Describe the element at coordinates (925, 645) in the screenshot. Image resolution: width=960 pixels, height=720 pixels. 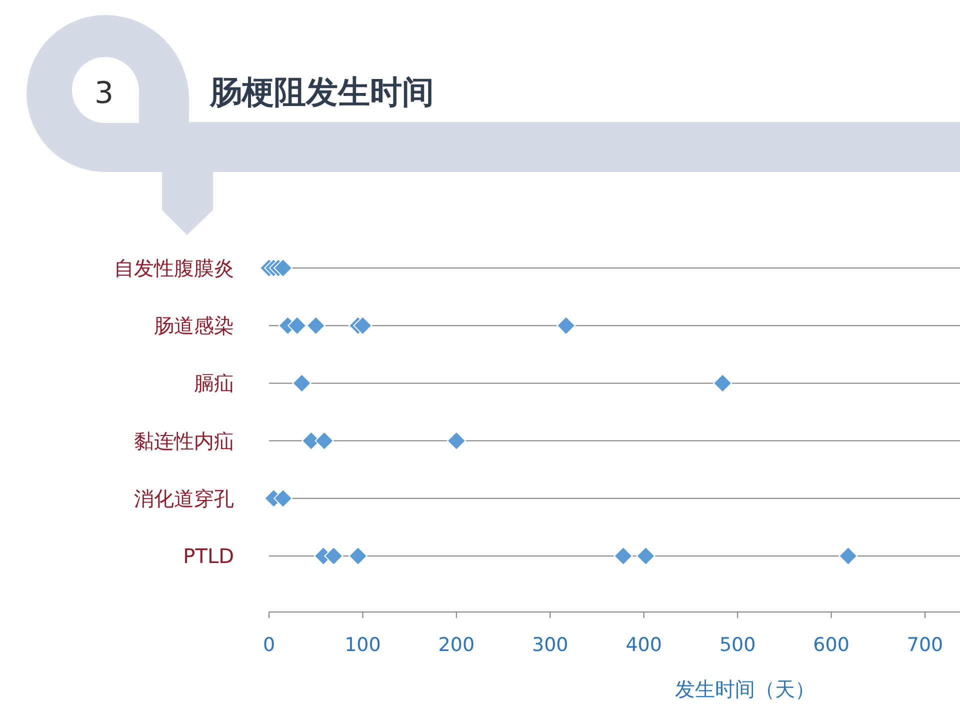
I see `x-tick-label: 700` at that location.